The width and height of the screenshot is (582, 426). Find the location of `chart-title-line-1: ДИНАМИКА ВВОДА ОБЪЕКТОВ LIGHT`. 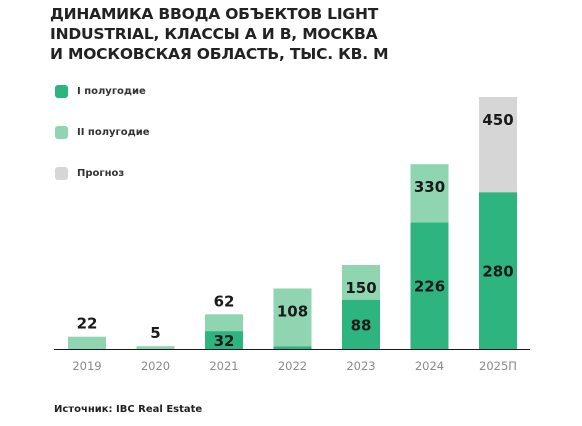

chart-title-line-1: ДИНАМИКА ВВОДА ОБЪЕКТОВ LIGHT is located at coordinates (214, 14).